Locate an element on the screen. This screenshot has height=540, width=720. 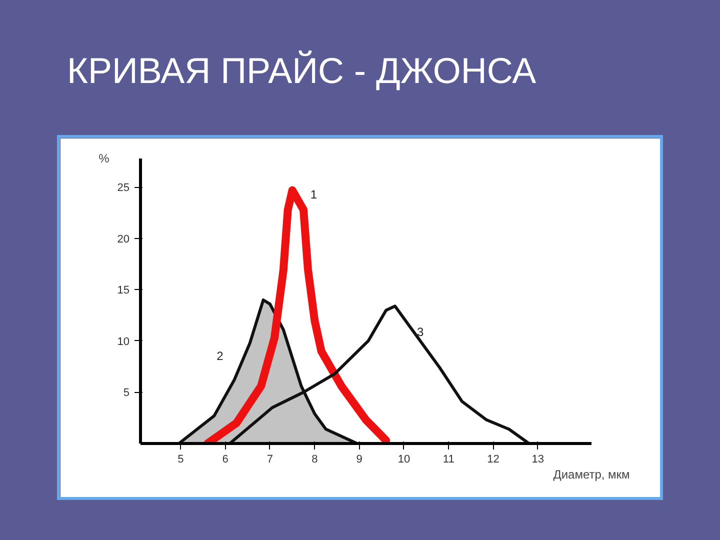
x-tick-label: 7 is located at coordinates (270, 460).